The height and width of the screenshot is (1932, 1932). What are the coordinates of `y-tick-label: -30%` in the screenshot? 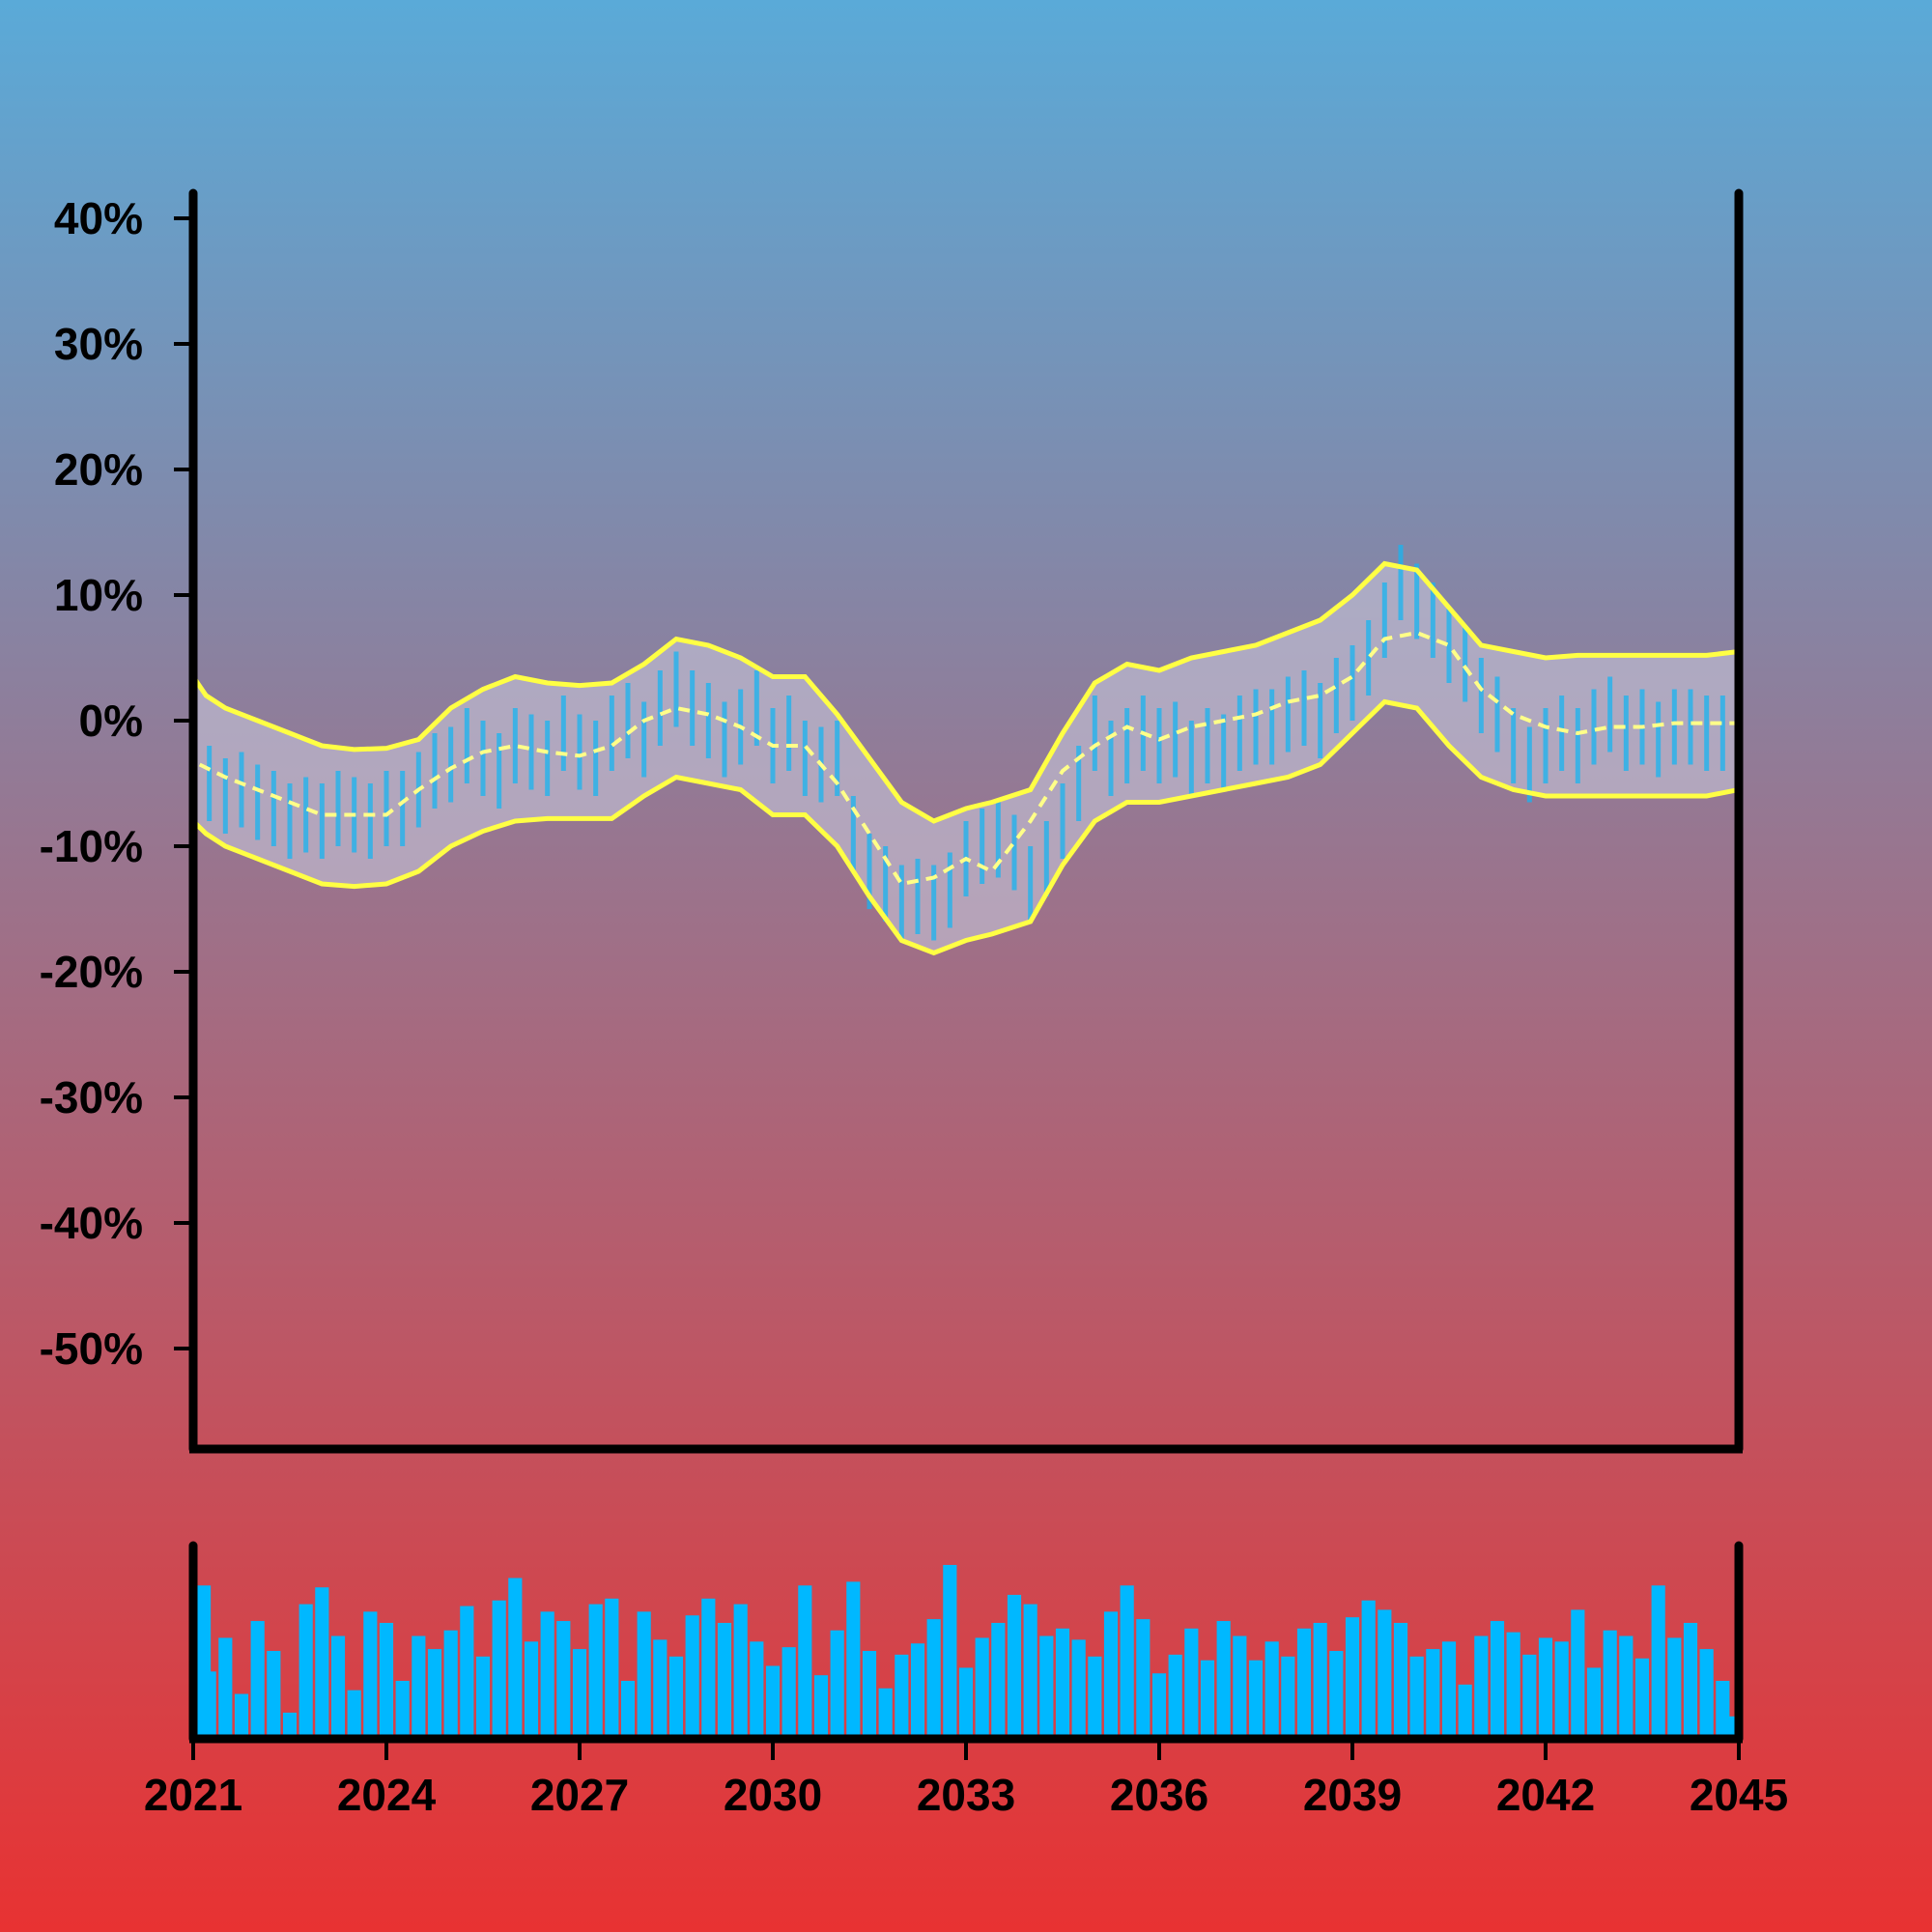 It's located at (91, 1097).